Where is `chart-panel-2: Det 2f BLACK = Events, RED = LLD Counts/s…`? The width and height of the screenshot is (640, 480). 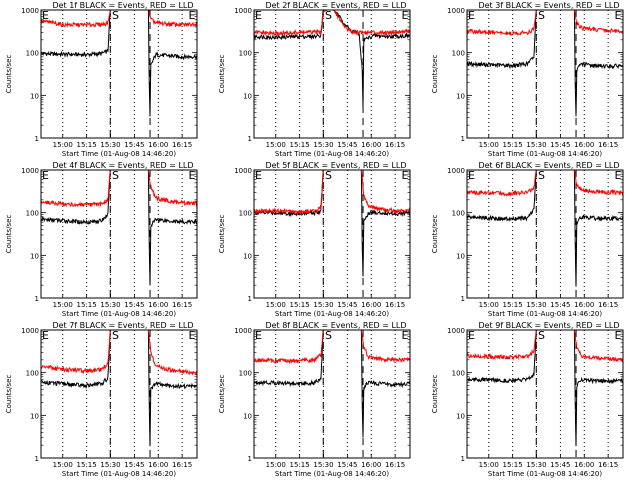 chart-panel-2: Det 2f BLACK = Events, RED = LLD Counts/s… is located at coordinates (314, 79).